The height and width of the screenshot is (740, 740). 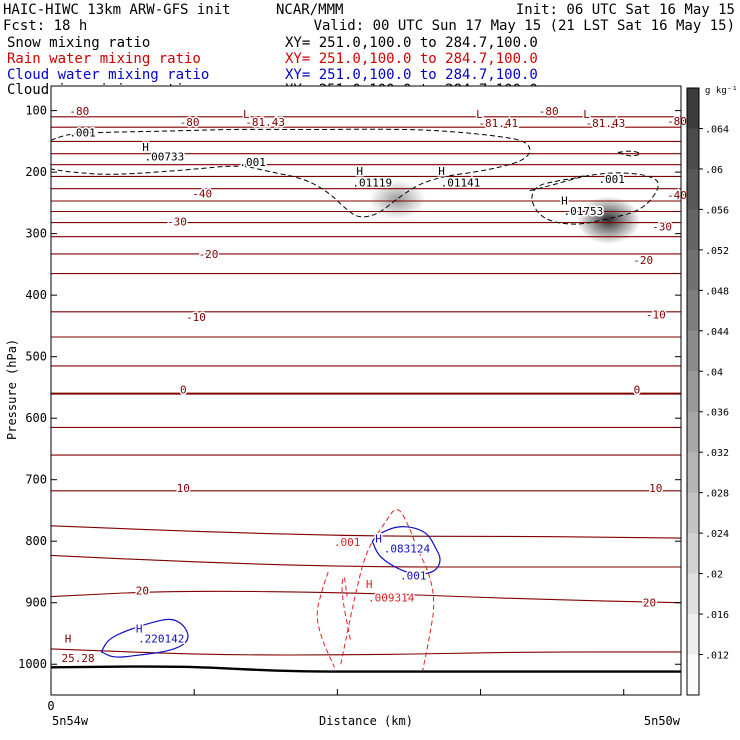 I want to click on contour-label: -81.41, so click(x=498, y=123).